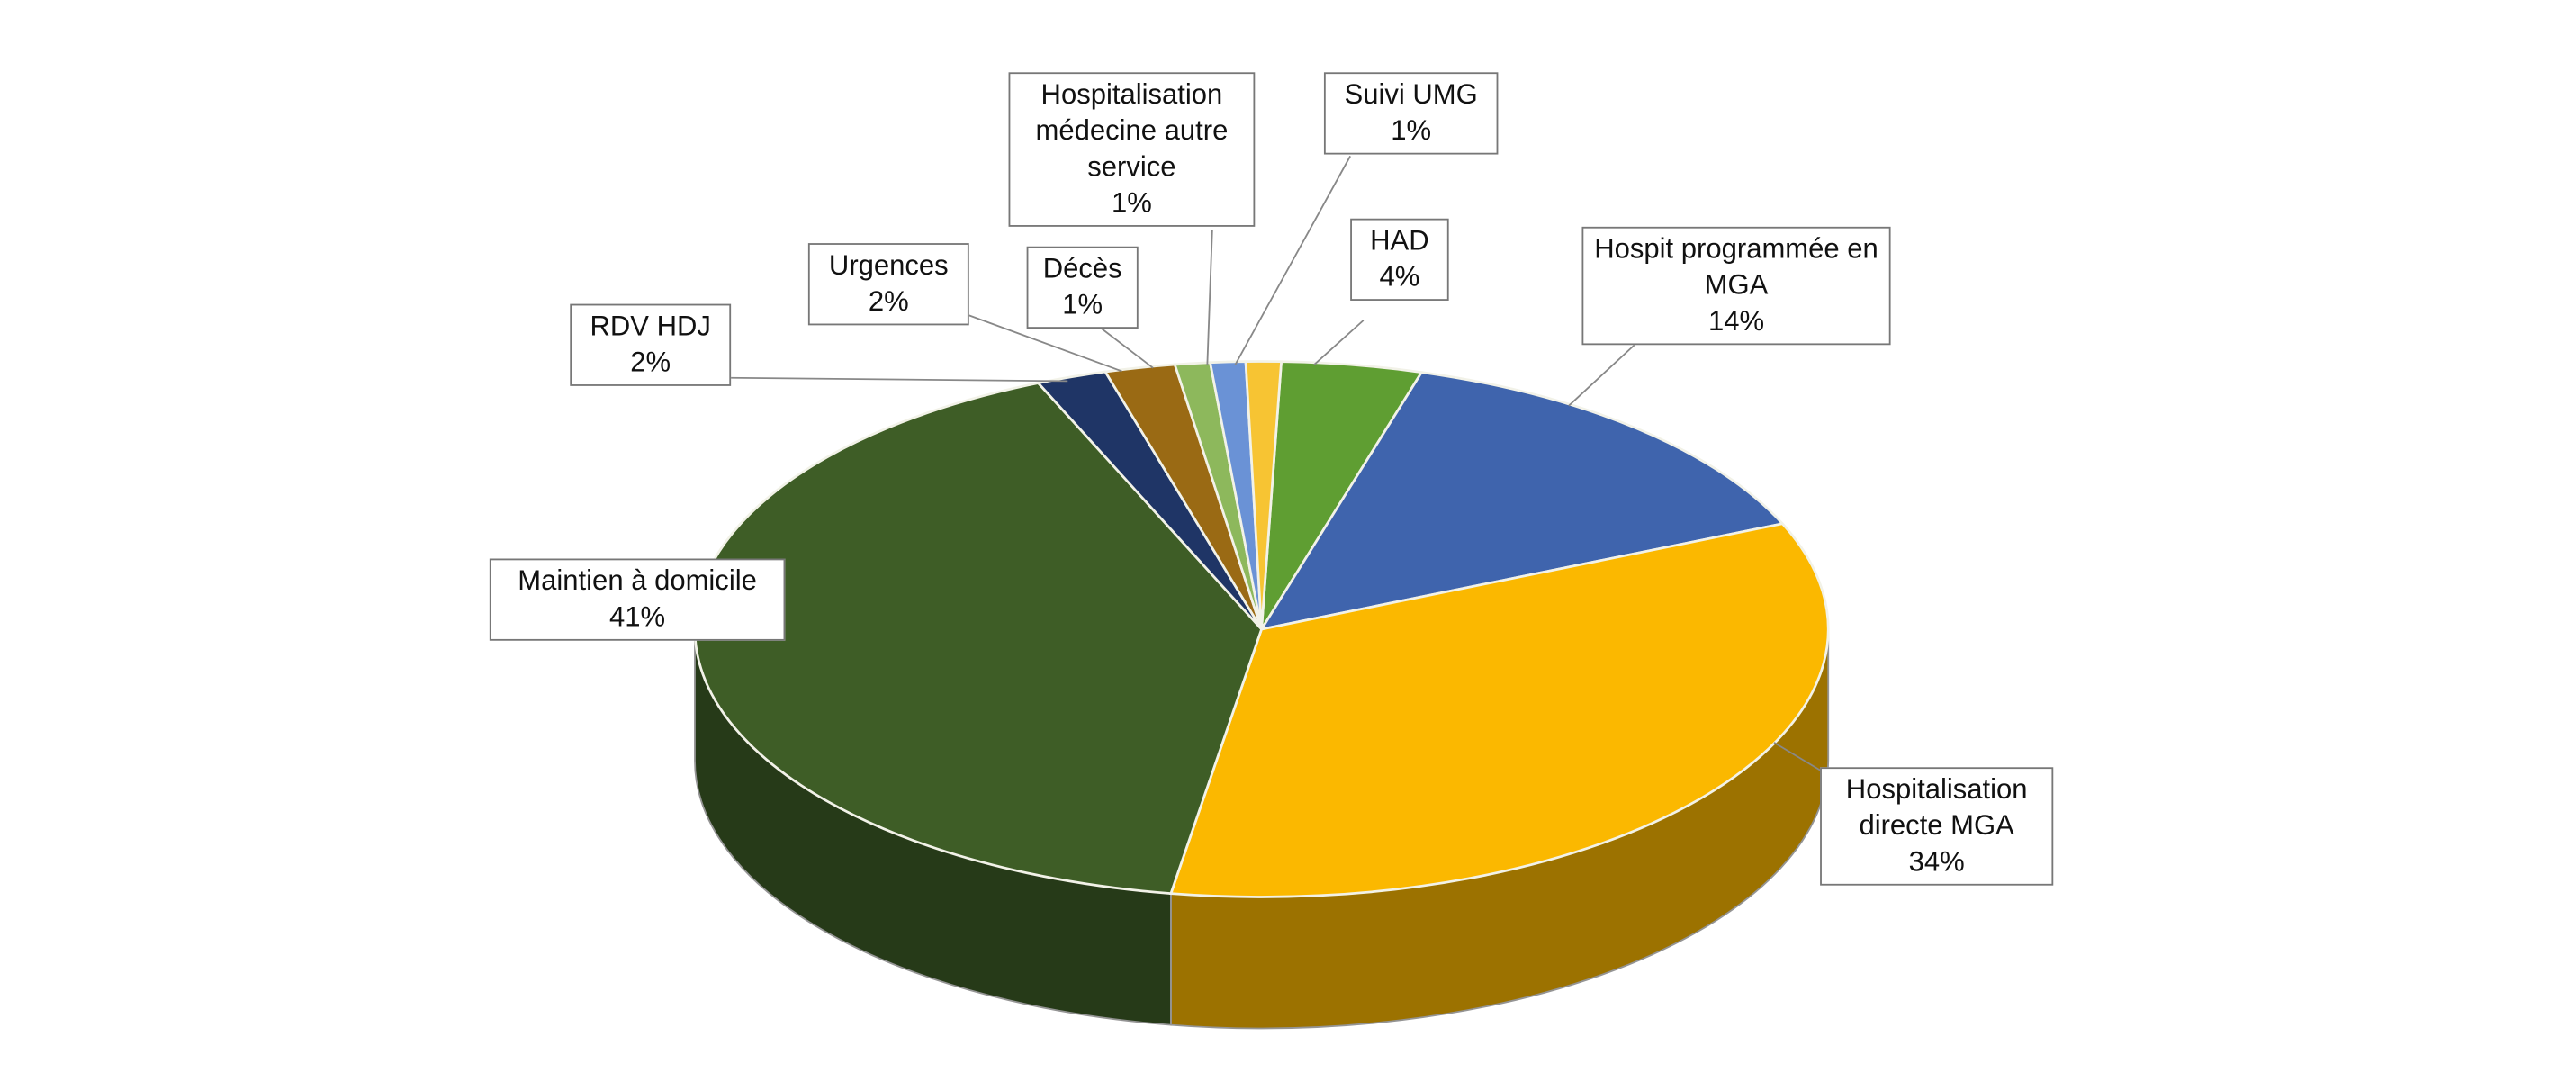 The height and width of the screenshot is (1082, 2576). What do you see at coordinates (1936, 861) in the screenshot?
I see `value-label: 34%` at bounding box center [1936, 861].